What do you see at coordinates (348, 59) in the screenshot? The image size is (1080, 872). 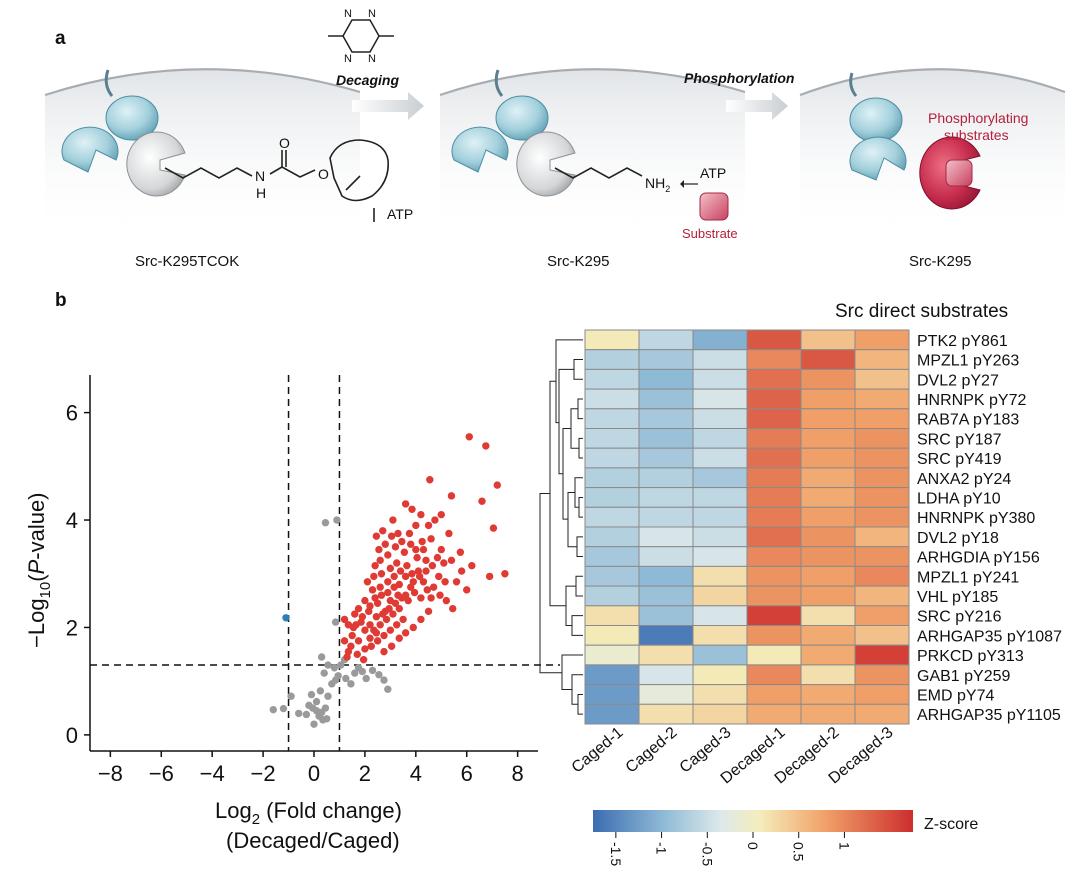 I see `tetrazine-n3: N` at bounding box center [348, 59].